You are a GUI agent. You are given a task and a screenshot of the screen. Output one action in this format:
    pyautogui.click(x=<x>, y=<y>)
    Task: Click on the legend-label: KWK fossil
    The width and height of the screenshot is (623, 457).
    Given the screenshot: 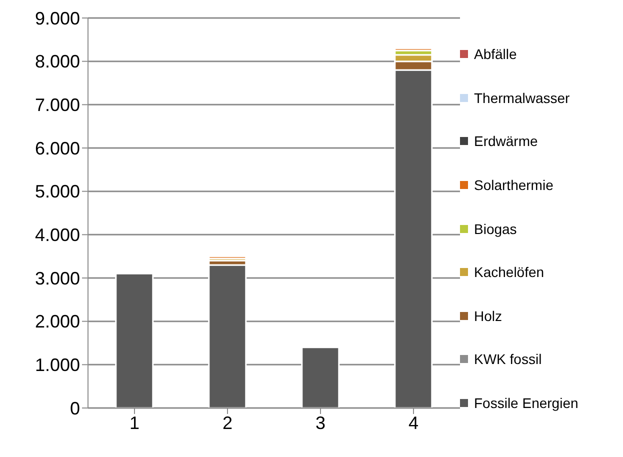 What is the action you would take?
    pyautogui.click(x=508, y=359)
    